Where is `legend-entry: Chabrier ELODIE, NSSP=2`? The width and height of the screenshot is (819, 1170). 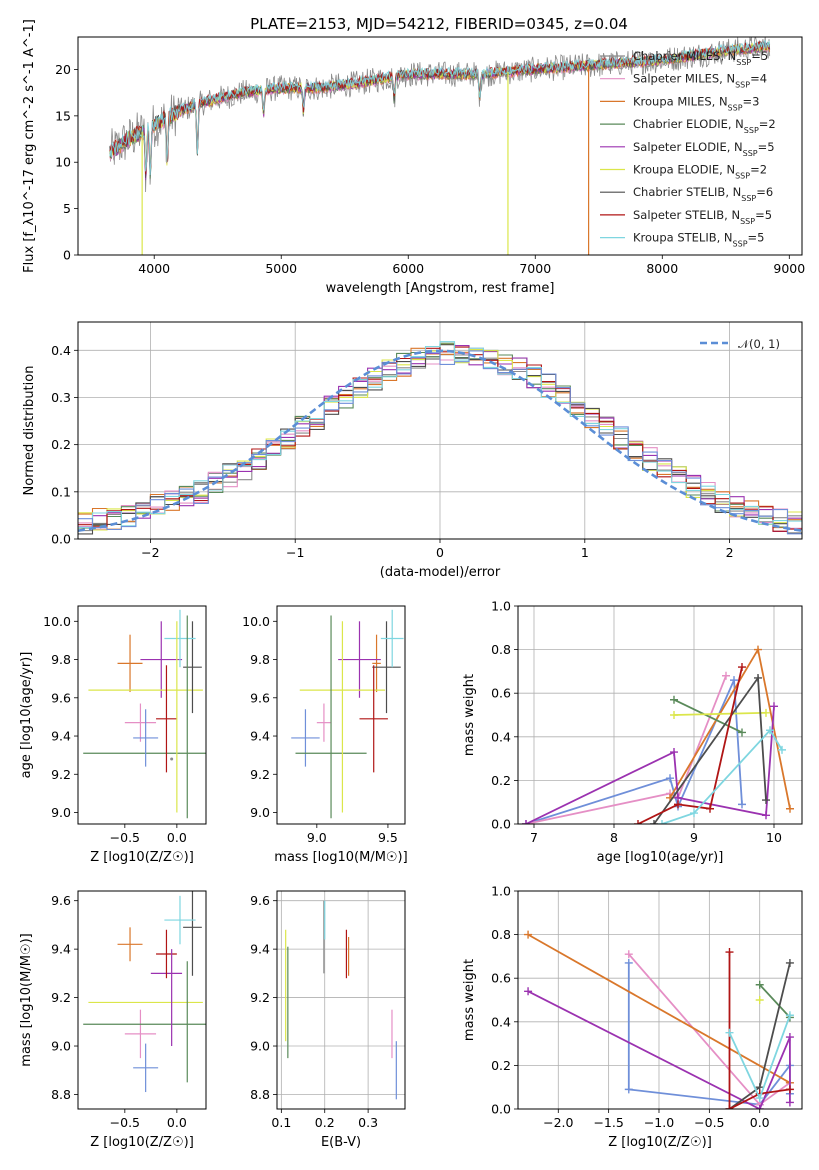 legend-entry: Chabrier ELODIE, NSSP=2 is located at coordinates (704, 126).